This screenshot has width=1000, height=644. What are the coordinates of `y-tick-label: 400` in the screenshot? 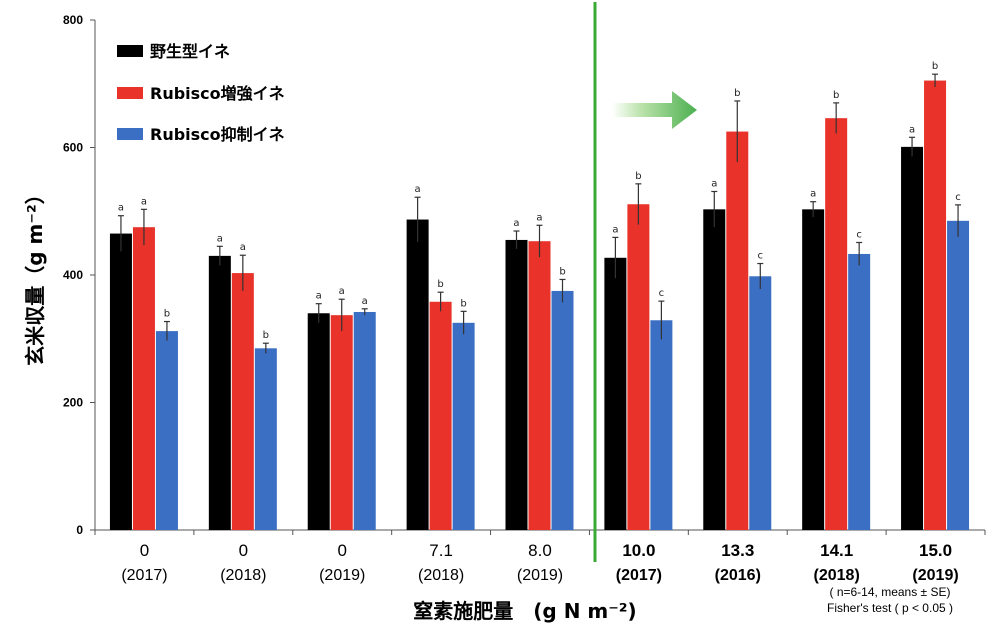 It's located at (73, 275).